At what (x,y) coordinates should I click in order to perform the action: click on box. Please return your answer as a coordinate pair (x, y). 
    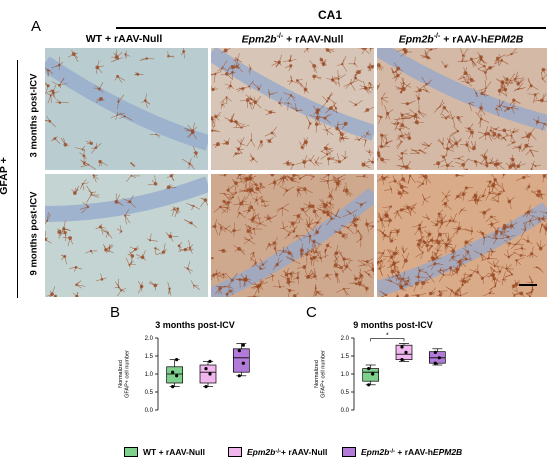
    Looking at the image, I should click on (371, 375).